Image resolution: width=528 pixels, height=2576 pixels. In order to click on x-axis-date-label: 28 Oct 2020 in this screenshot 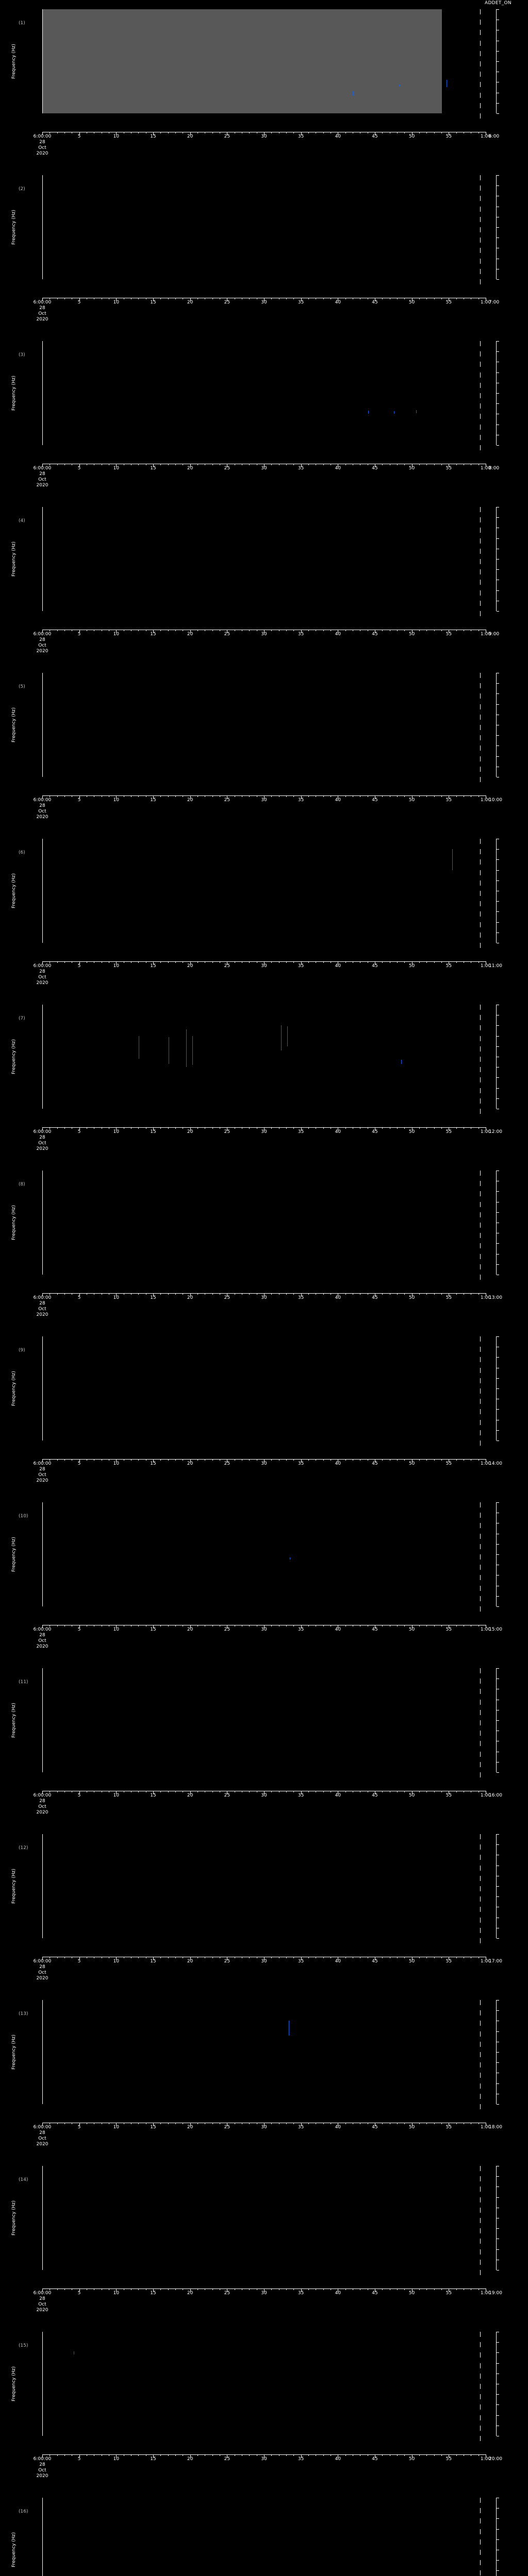, I will do `click(42, 1972)`.